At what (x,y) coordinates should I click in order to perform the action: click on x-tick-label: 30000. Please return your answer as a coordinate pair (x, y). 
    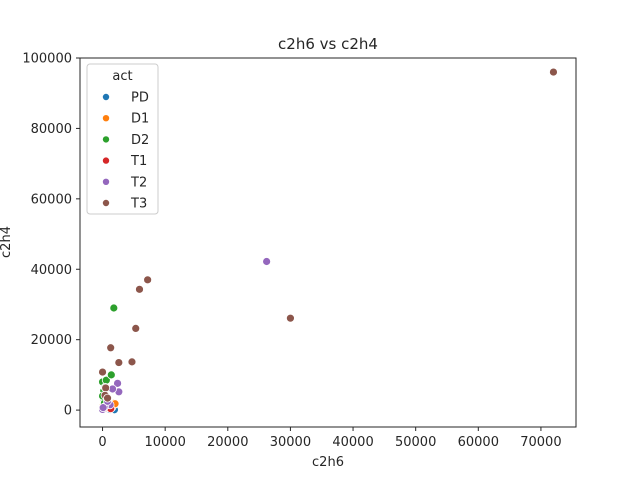
    Looking at the image, I should click on (290, 442).